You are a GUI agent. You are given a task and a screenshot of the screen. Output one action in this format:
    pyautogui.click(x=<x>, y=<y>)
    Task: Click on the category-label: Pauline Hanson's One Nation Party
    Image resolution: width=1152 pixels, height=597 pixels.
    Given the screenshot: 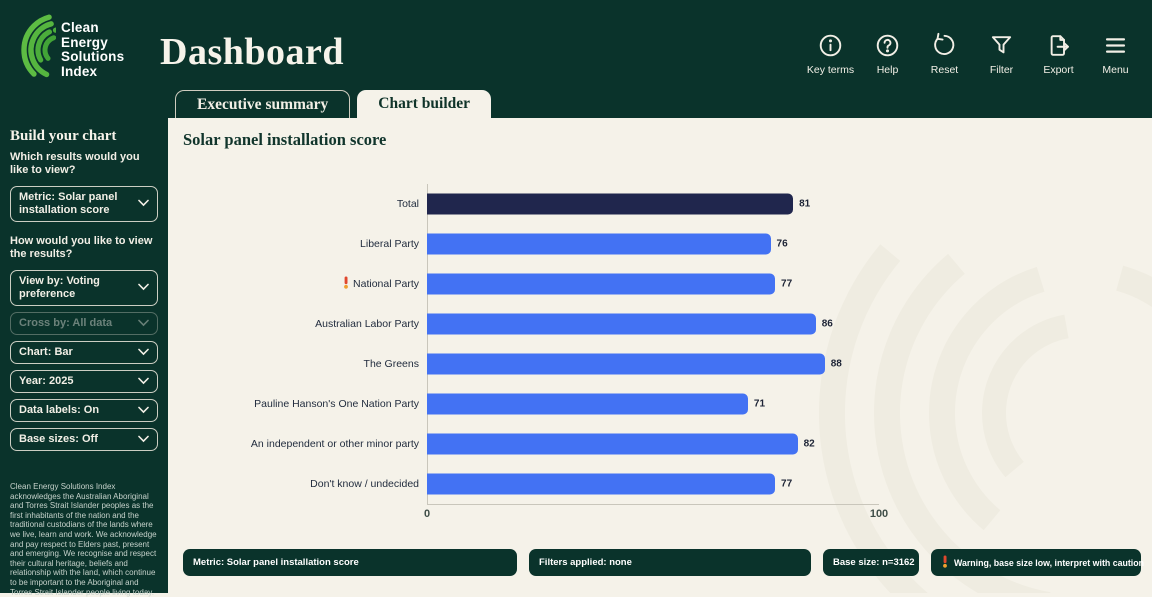 What is the action you would take?
    pyautogui.click(x=297, y=404)
    